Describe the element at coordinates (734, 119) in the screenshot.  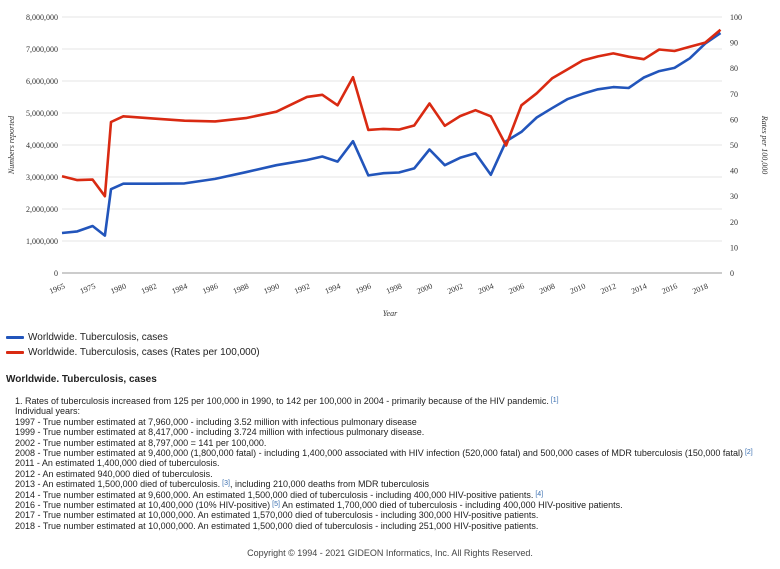
I see `y2-tick-label: 60` at that location.